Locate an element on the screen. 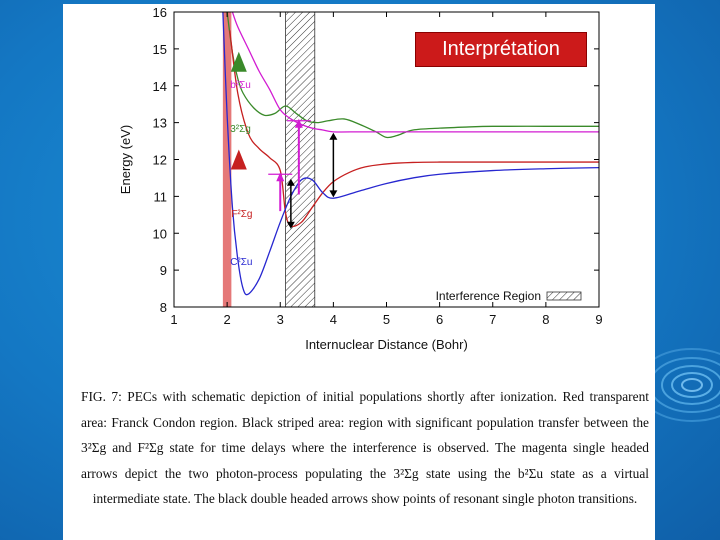  x-tick-label-1: 2 is located at coordinates (227, 319).